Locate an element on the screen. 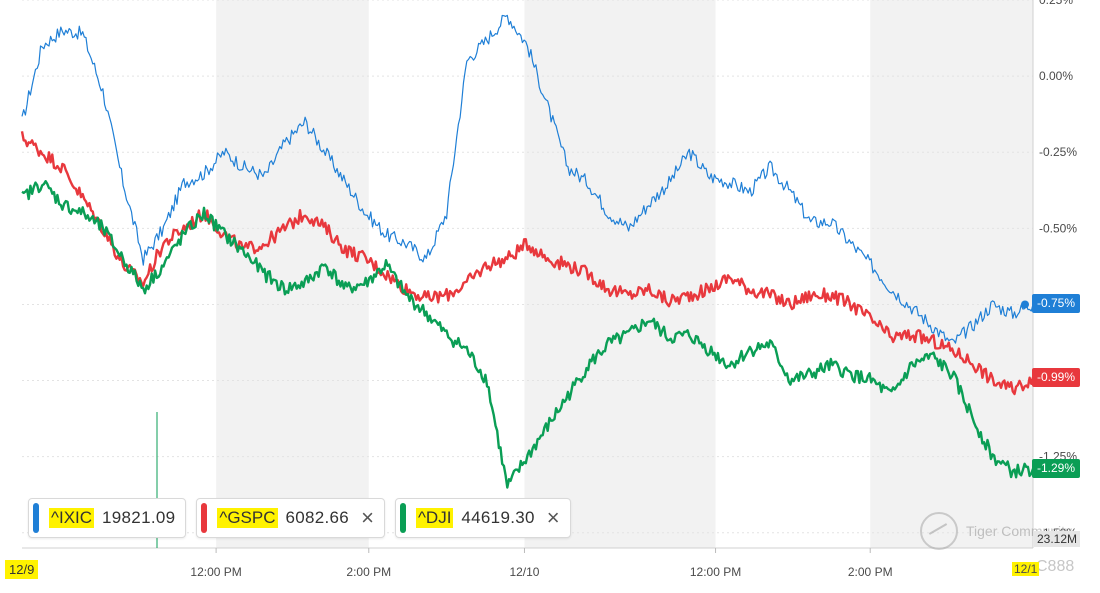 This screenshot has height=593, width=1100. legend-item-ixic: ^IXIC 19821.09 is located at coordinates (107, 518).